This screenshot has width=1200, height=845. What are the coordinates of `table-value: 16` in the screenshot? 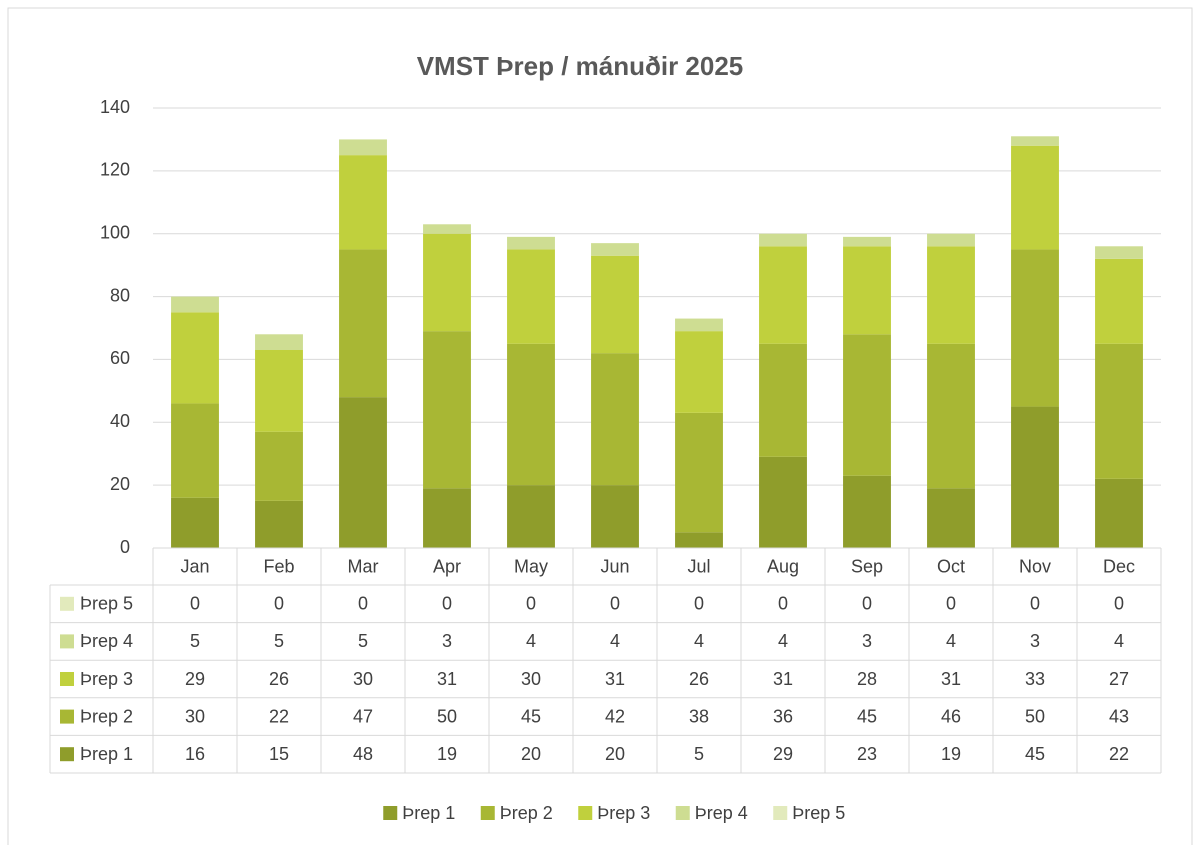 It's located at (195, 754).